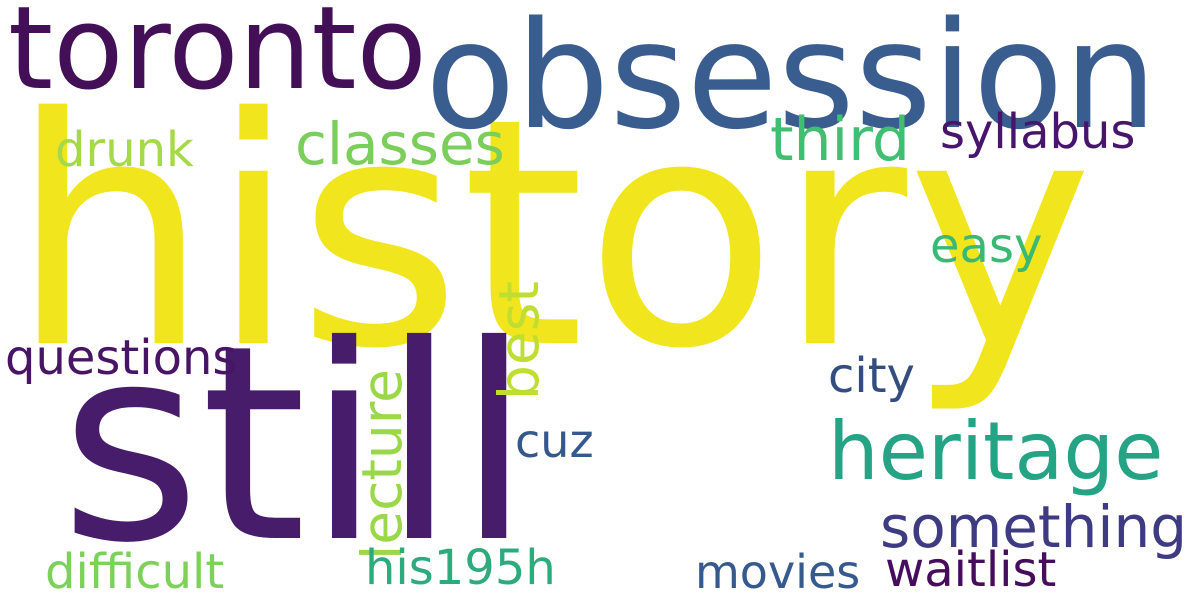 This screenshot has height=600, width=1200. What do you see at coordinates (124, 150) in the screenshot?
I see `word-drunk: drunk` at bounding box center [124, 150].